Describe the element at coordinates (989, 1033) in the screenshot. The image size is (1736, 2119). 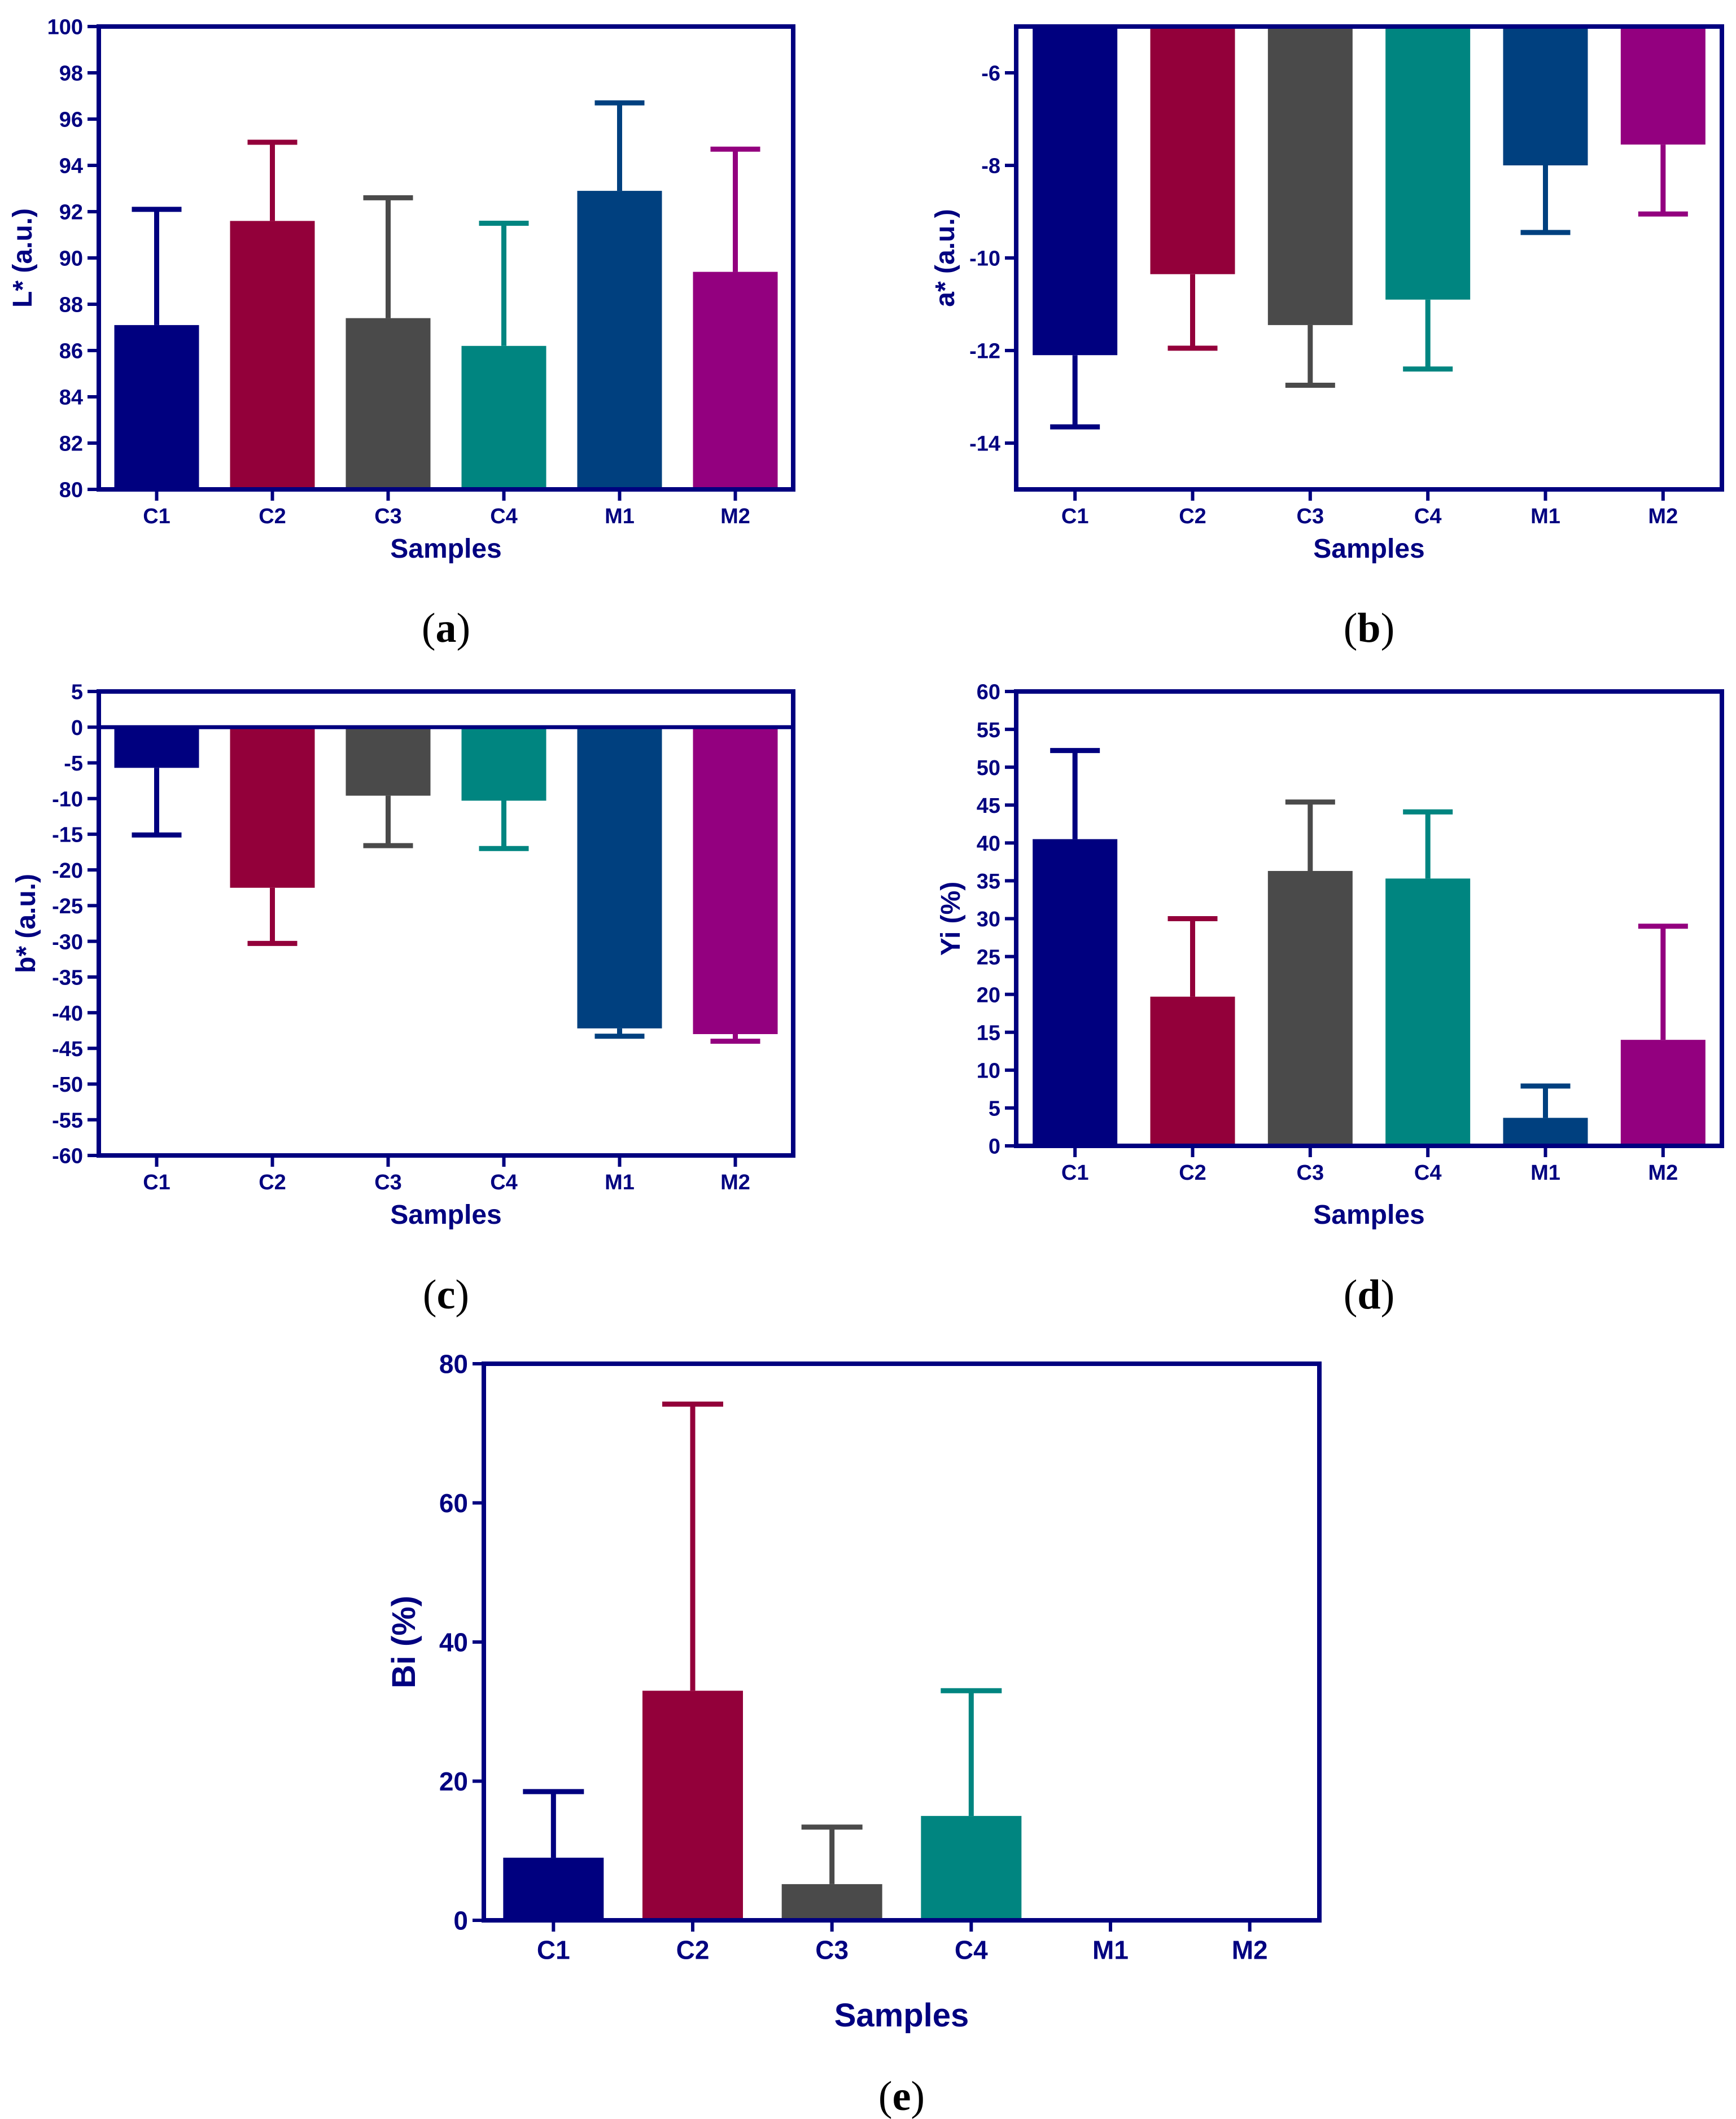
I see `y-tick-label: 15` at that location.